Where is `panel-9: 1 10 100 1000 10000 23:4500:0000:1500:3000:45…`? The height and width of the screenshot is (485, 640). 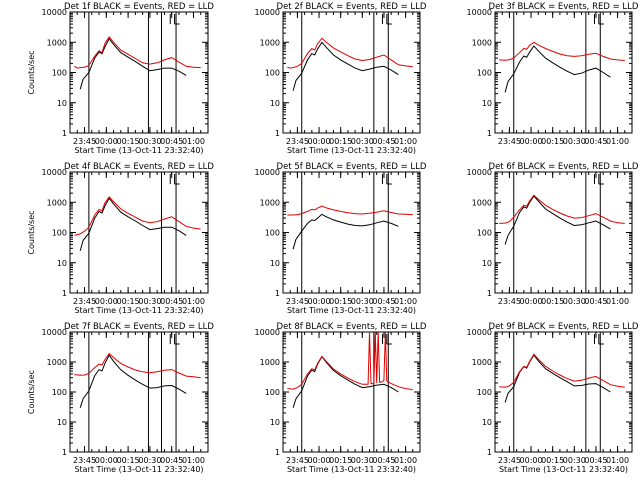 panel-9: 1 10 100 1000 10000 23:4500:0000:1500:3000:45… is located at coordinates (553, 398).